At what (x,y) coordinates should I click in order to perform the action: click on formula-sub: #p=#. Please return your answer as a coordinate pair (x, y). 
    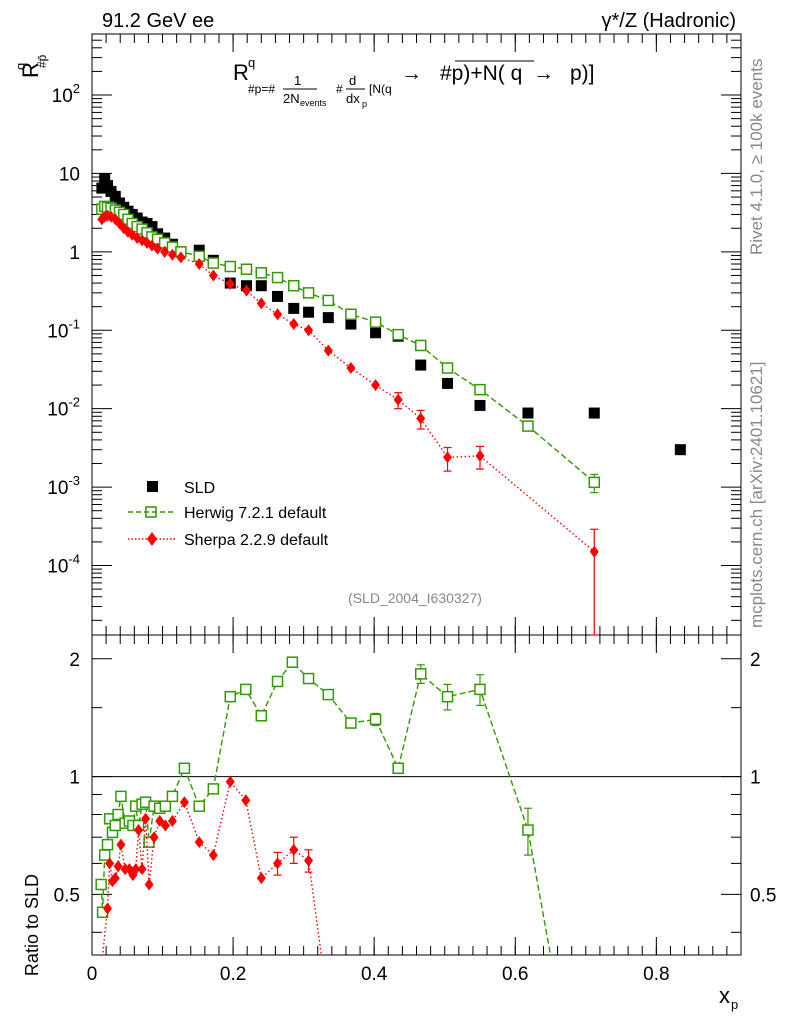
    Looking at the image, I should click on (261, 89).